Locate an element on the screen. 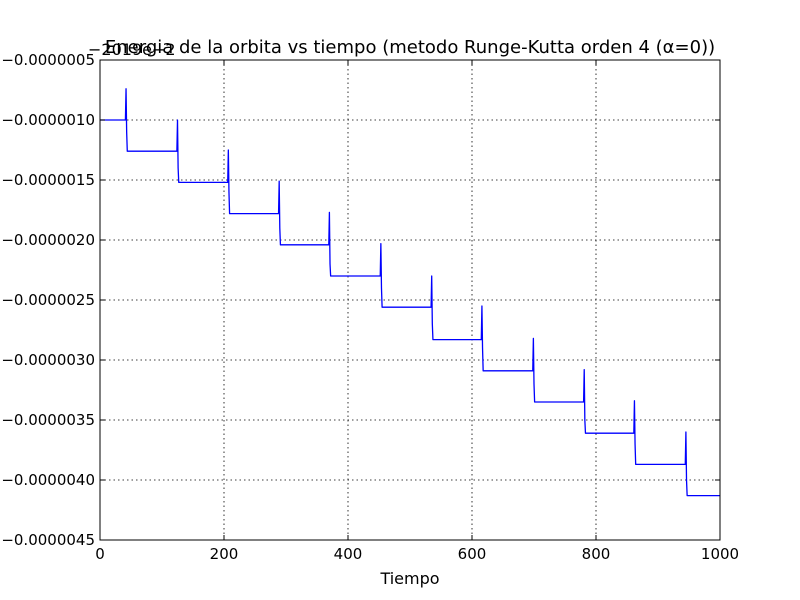  y-tick-label: −0.0000035 is located at coordinates (48, 420).